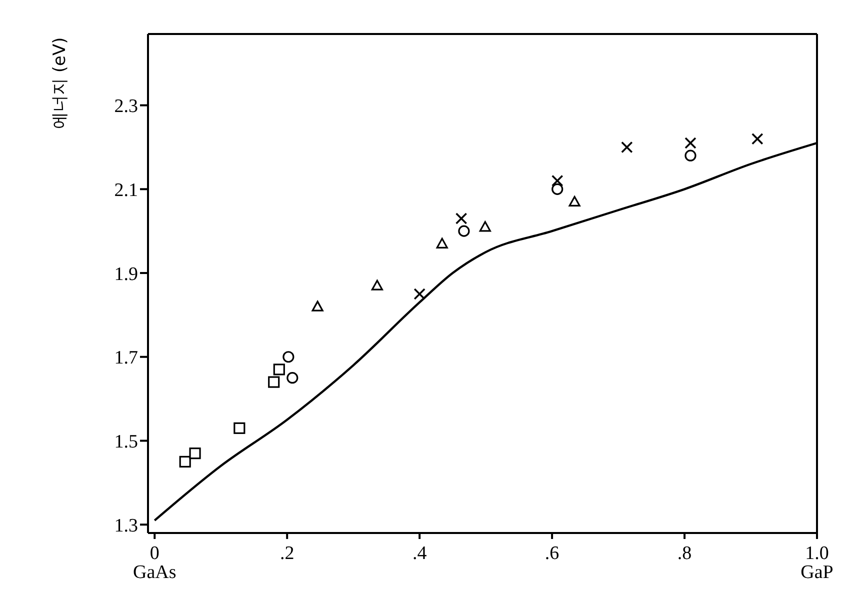  I want to click on y-tick-label: 1.5, so click(126, 441).